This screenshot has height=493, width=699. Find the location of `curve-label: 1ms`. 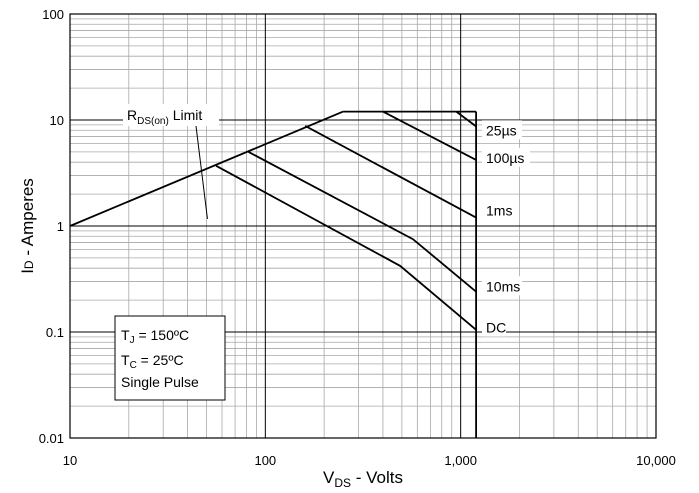

curve-label: 1ms is located at coordinates (499, 211).